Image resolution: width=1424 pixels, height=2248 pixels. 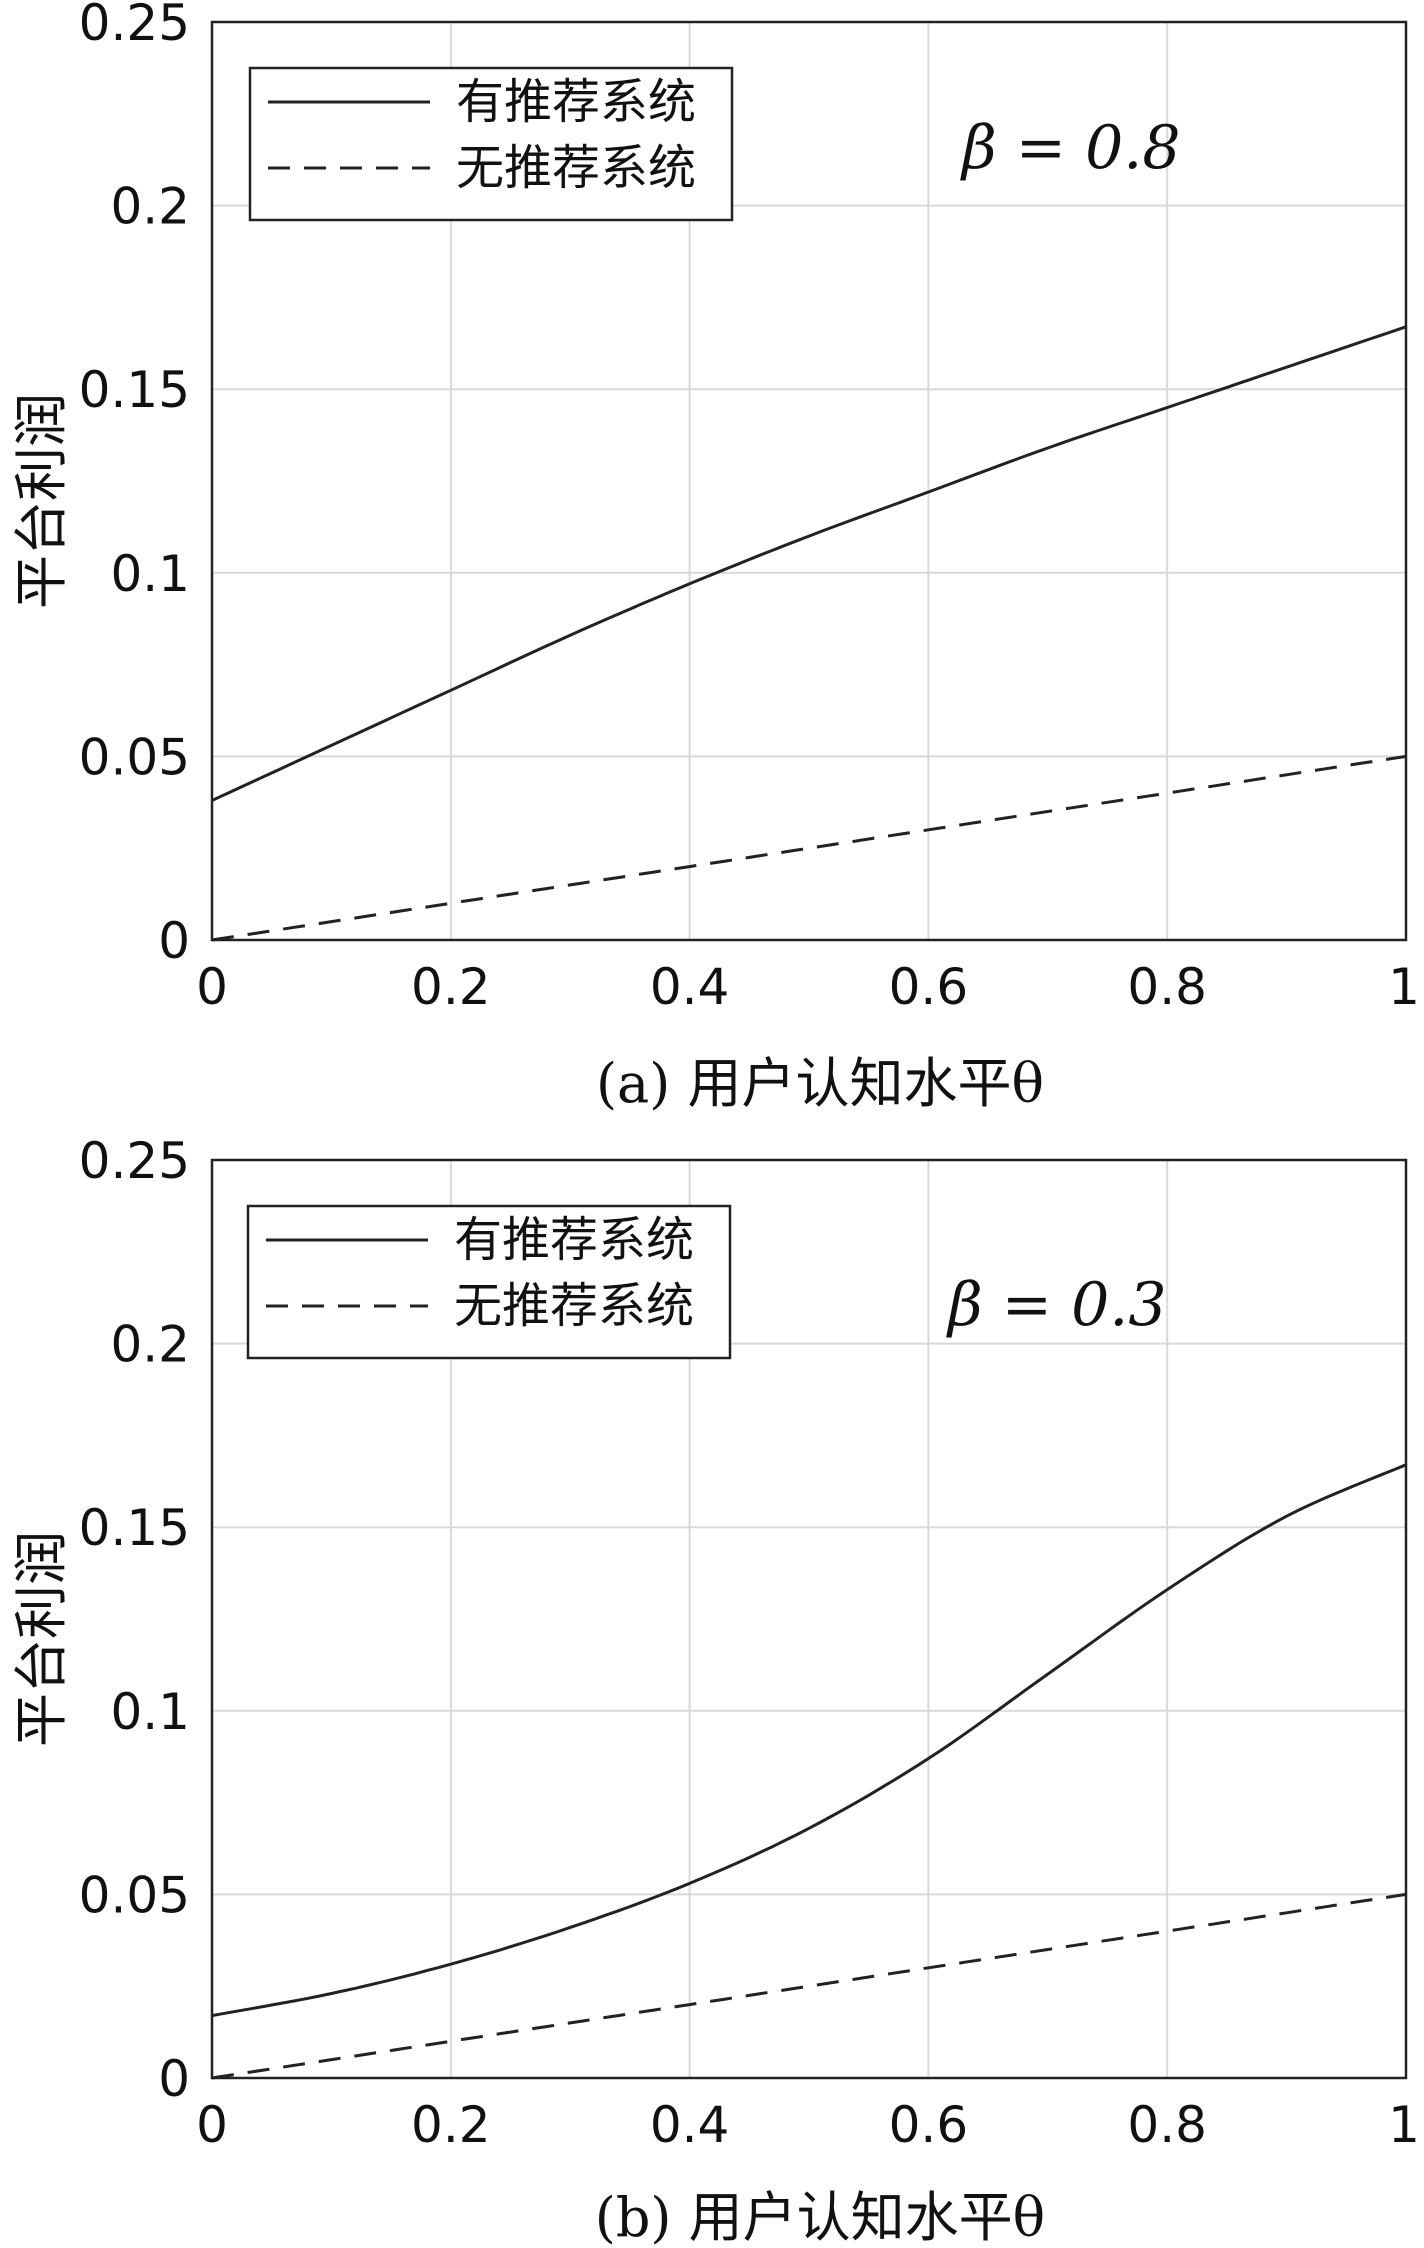 What do you see at coordinates (1056, 1305) in the screenshot?
I see `beta-annotation: β = 0.3` at bounding box center [1056, 1305].